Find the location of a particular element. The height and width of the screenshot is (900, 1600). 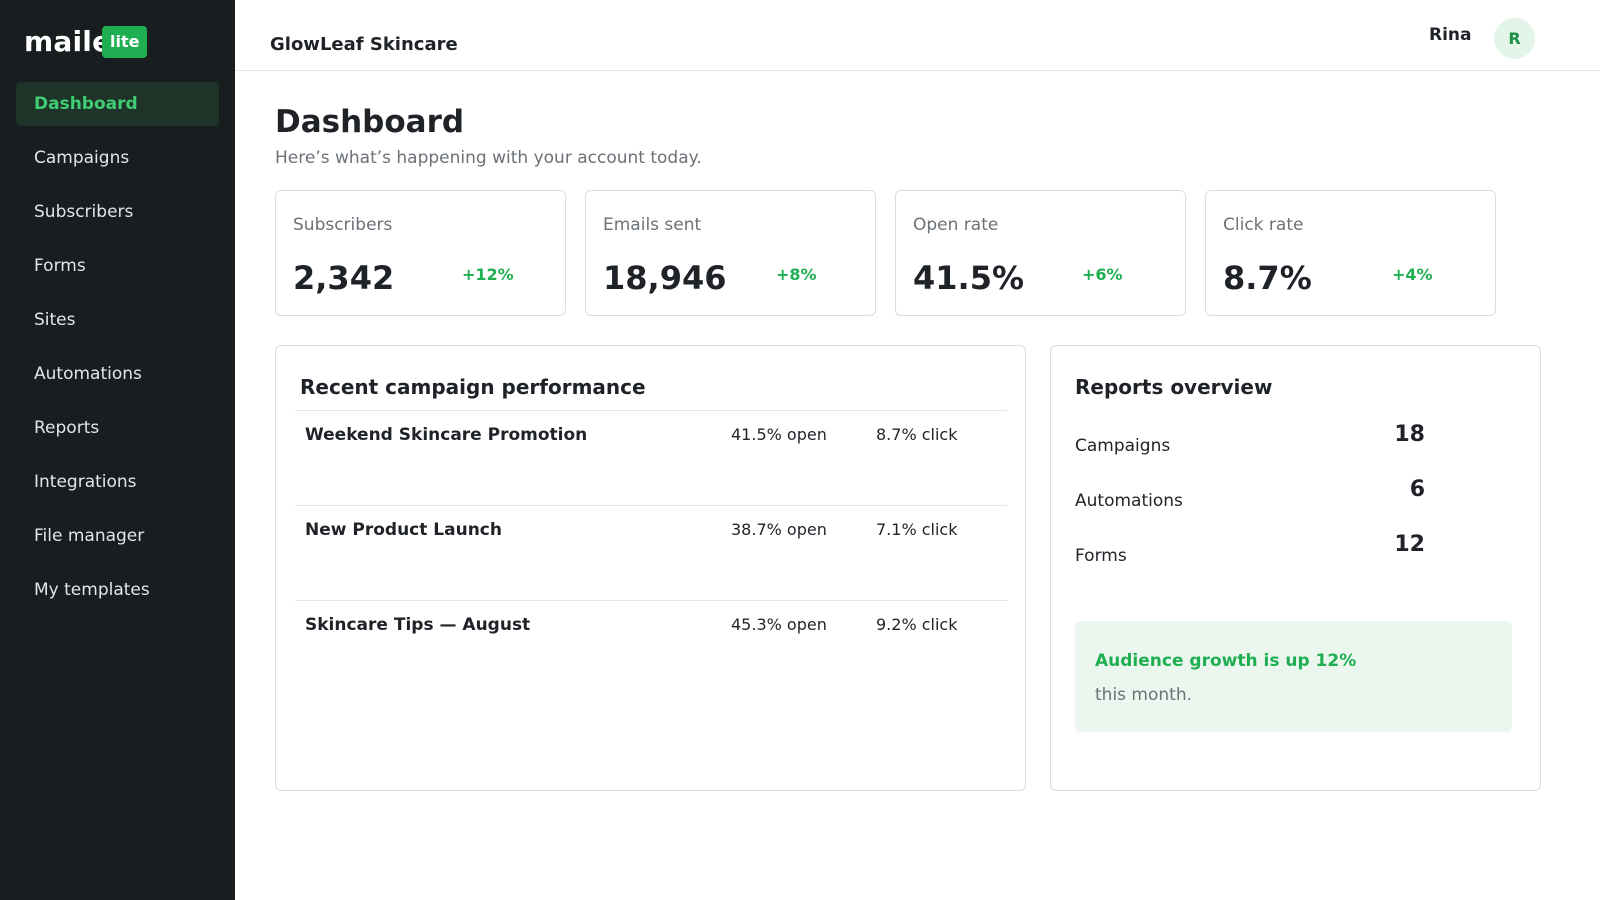

report-row-campaigns: Campaigns 18 is located at coordinates (1255, 440).